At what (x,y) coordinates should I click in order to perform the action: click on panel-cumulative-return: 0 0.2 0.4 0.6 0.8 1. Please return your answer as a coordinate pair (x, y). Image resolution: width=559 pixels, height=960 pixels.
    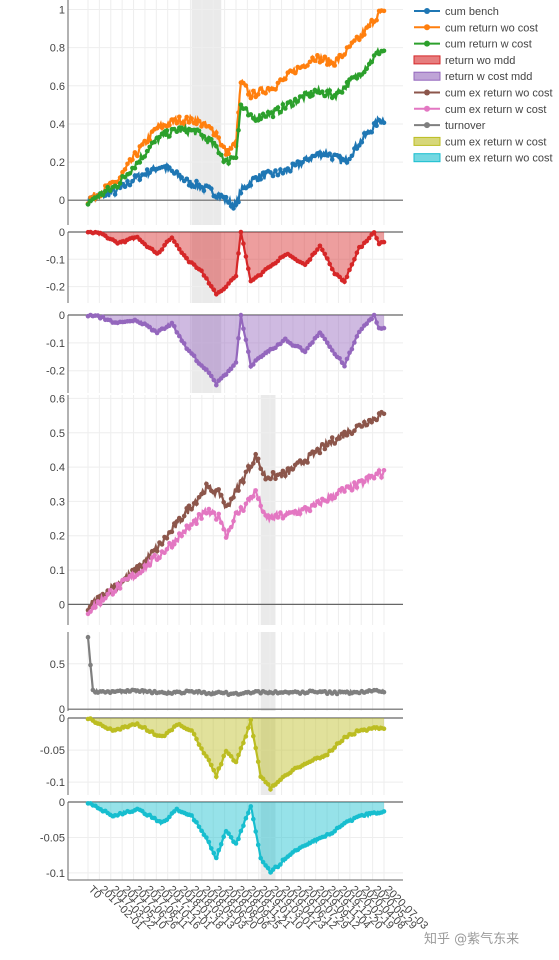
    Looking at the image, I should click on (226, 112).